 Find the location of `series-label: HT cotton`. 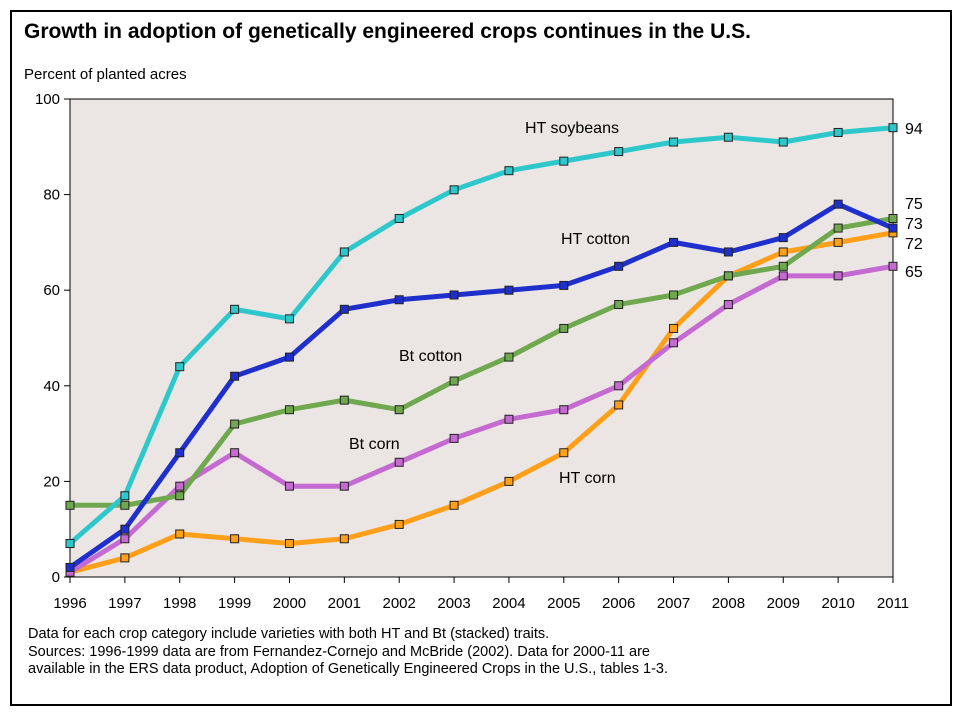

series-label: HT cotton is located at coordinates (595, 239).